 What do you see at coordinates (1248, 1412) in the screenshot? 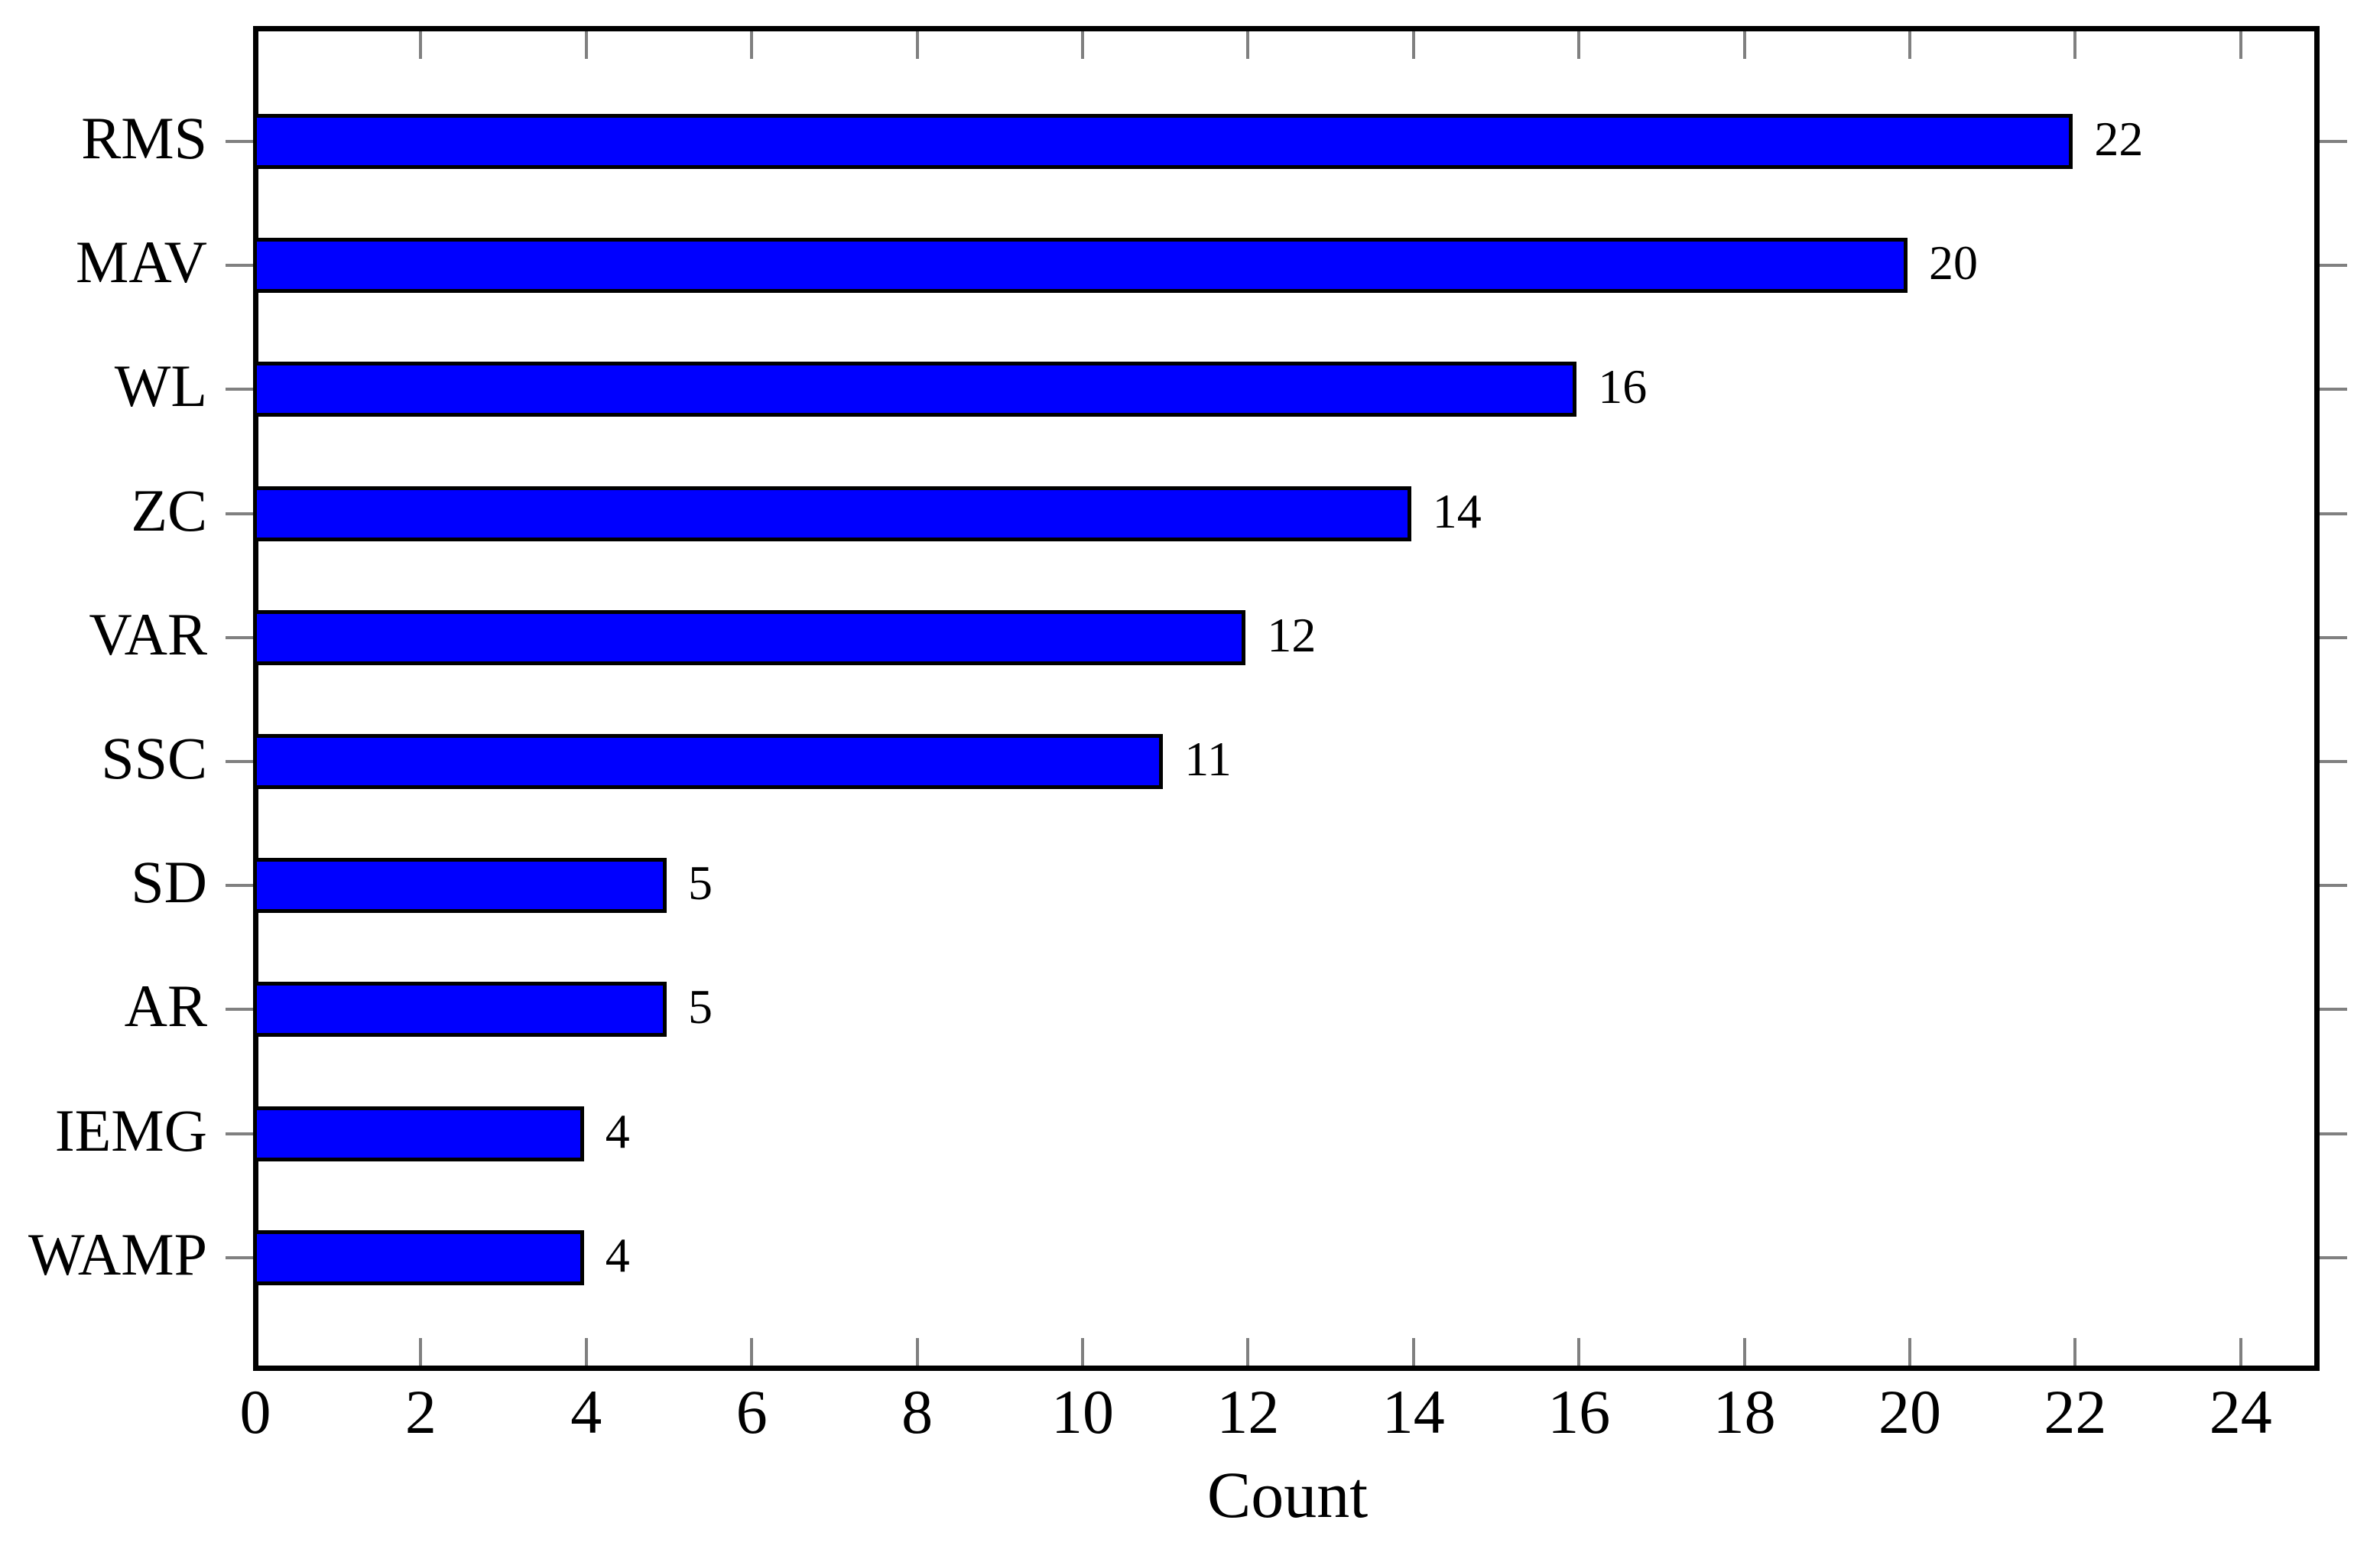
I see `x-tick-label: 12` at bounding box center [1248, 1412].